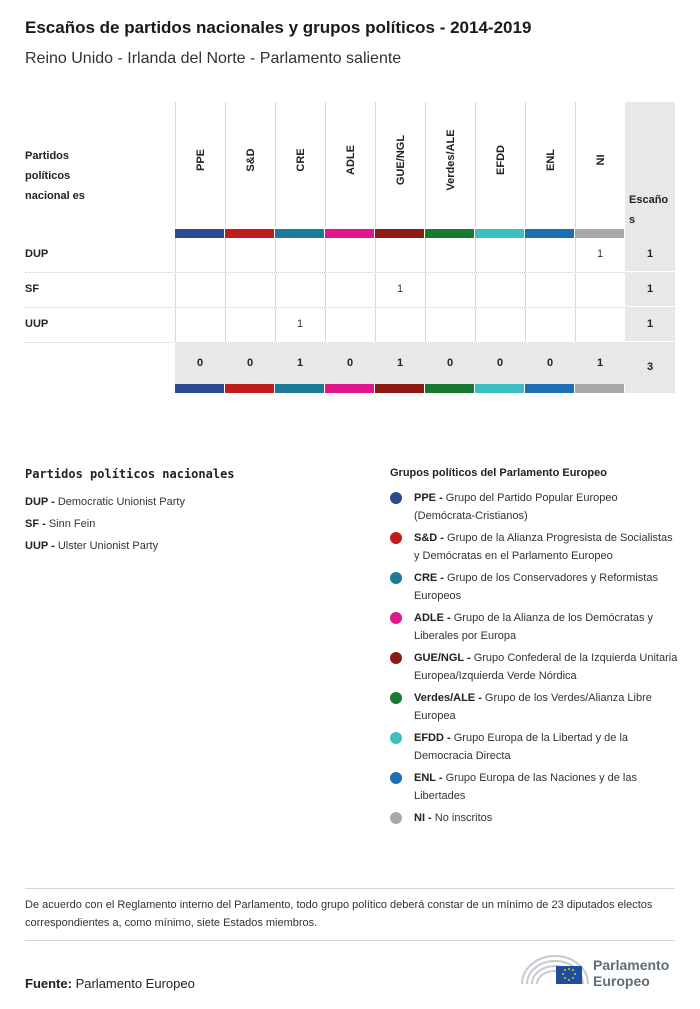 The height and width of the screenshot is (1009, 700). Describe the element at coordinates (190, 502) in the screenshot. I see `legend-item: DUP - Democratic Unionist Party` at that location.